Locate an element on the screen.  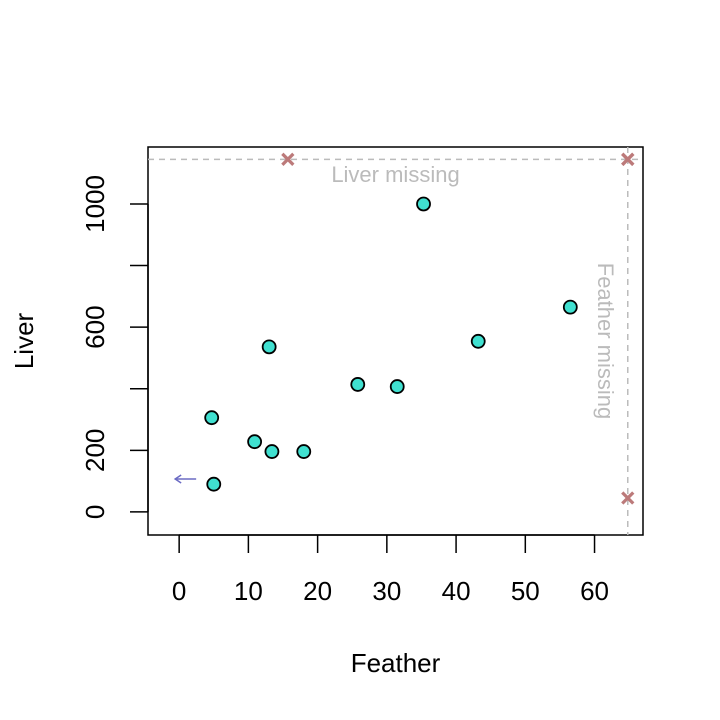
x-tick-label-3: 30 is located at coordinates (386, 591).